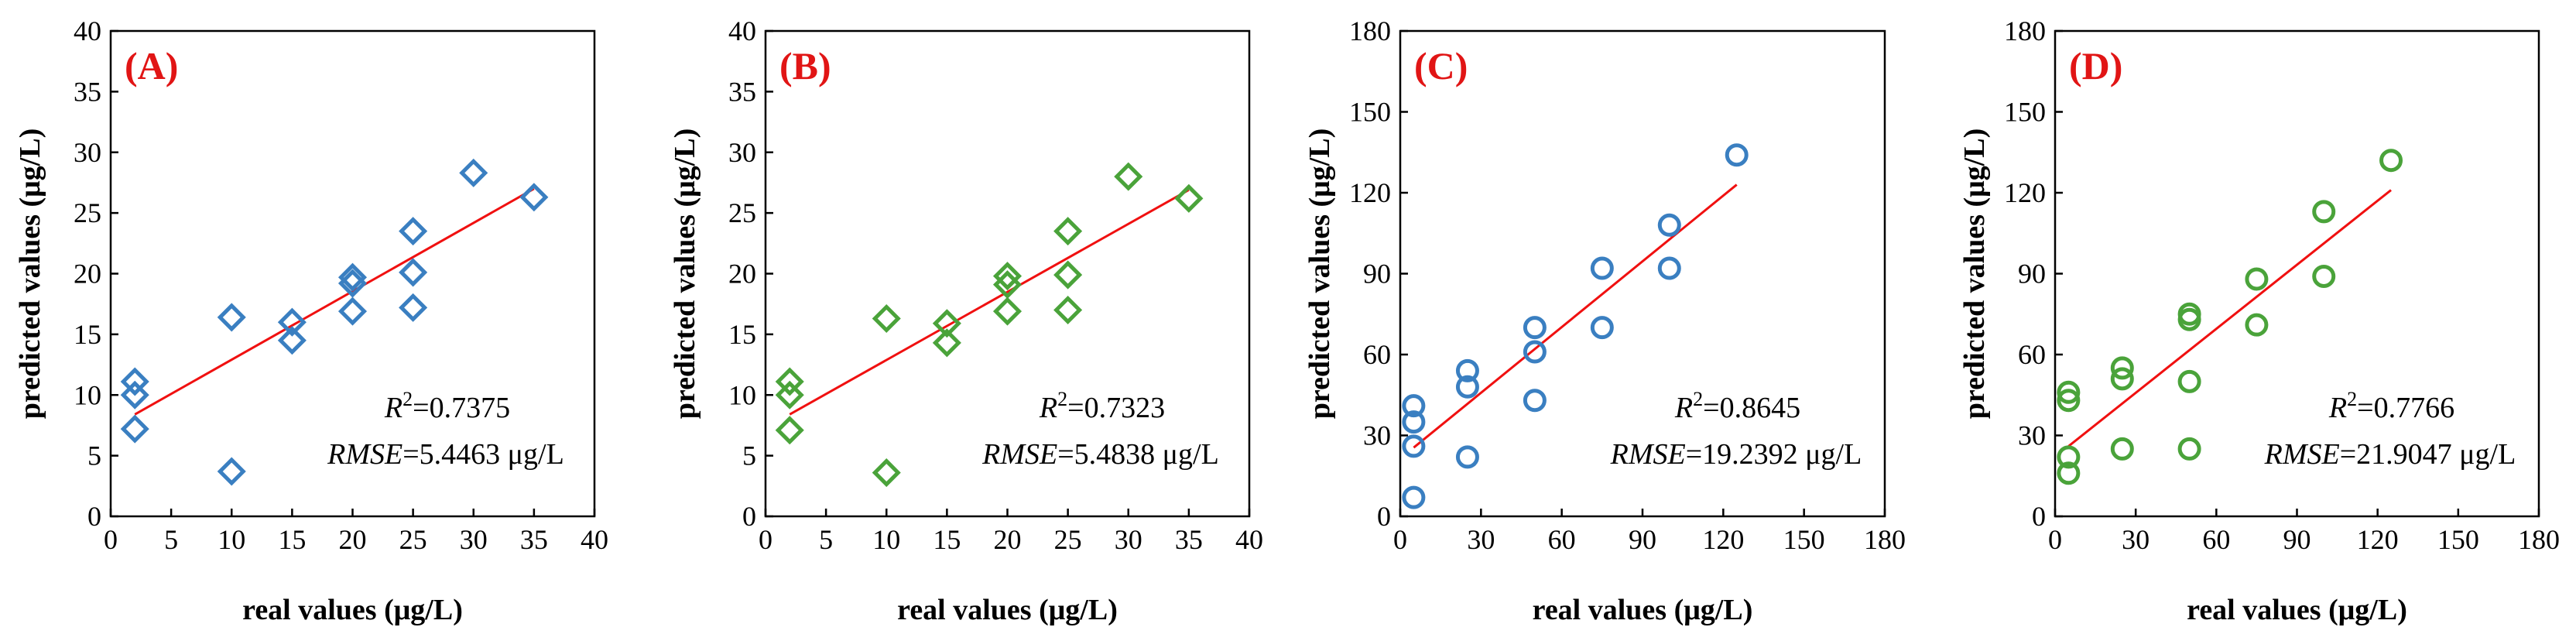 The width and height of the screenshot is (2576, 634). What do you see at coordinates (2428, 454) in the screenshot?
I see `rmse-value: =21.9047 μg/L` at bounding box center [2428, 454].